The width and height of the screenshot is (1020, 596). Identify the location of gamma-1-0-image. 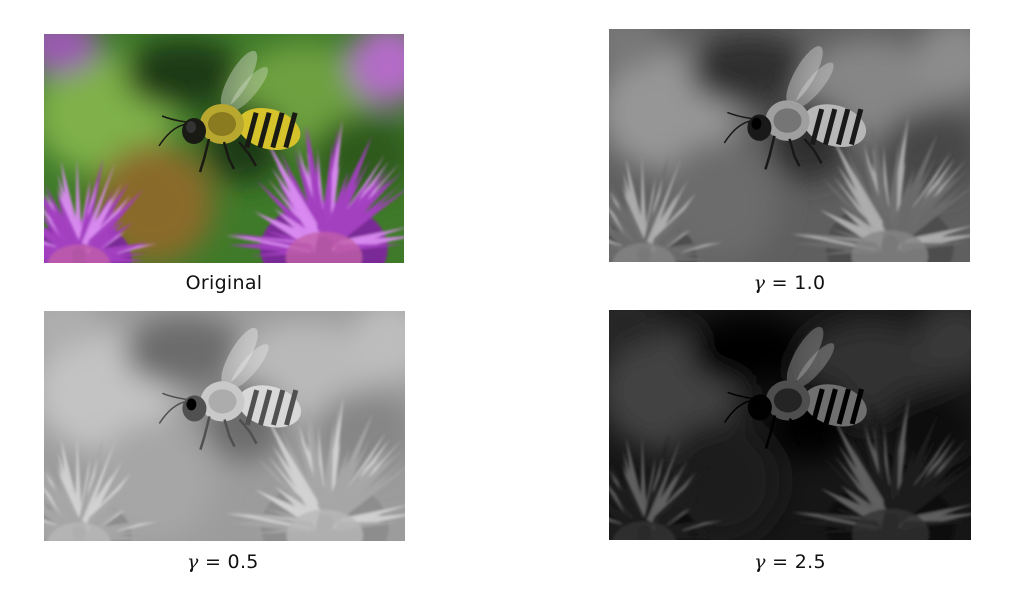
(789, 145).